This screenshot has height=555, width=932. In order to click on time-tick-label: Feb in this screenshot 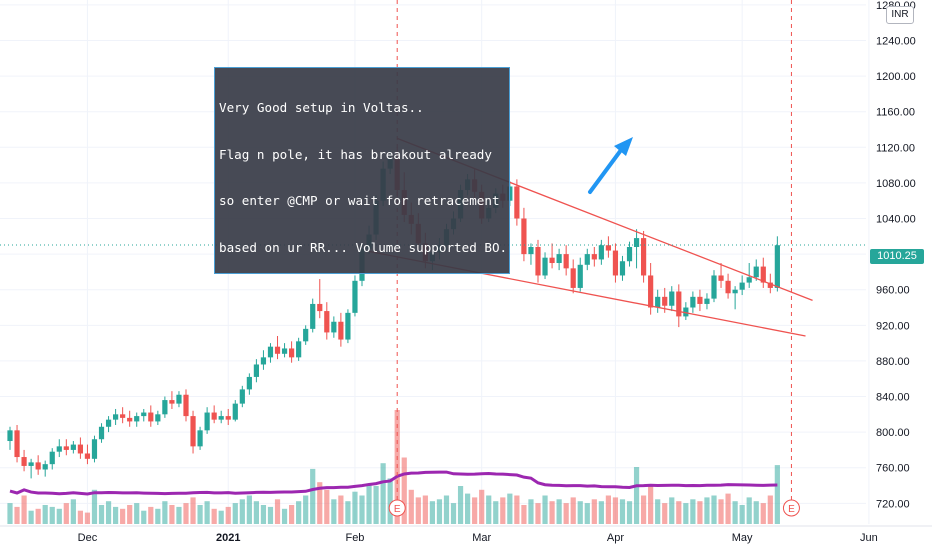, I will do `click(354, 538)`.